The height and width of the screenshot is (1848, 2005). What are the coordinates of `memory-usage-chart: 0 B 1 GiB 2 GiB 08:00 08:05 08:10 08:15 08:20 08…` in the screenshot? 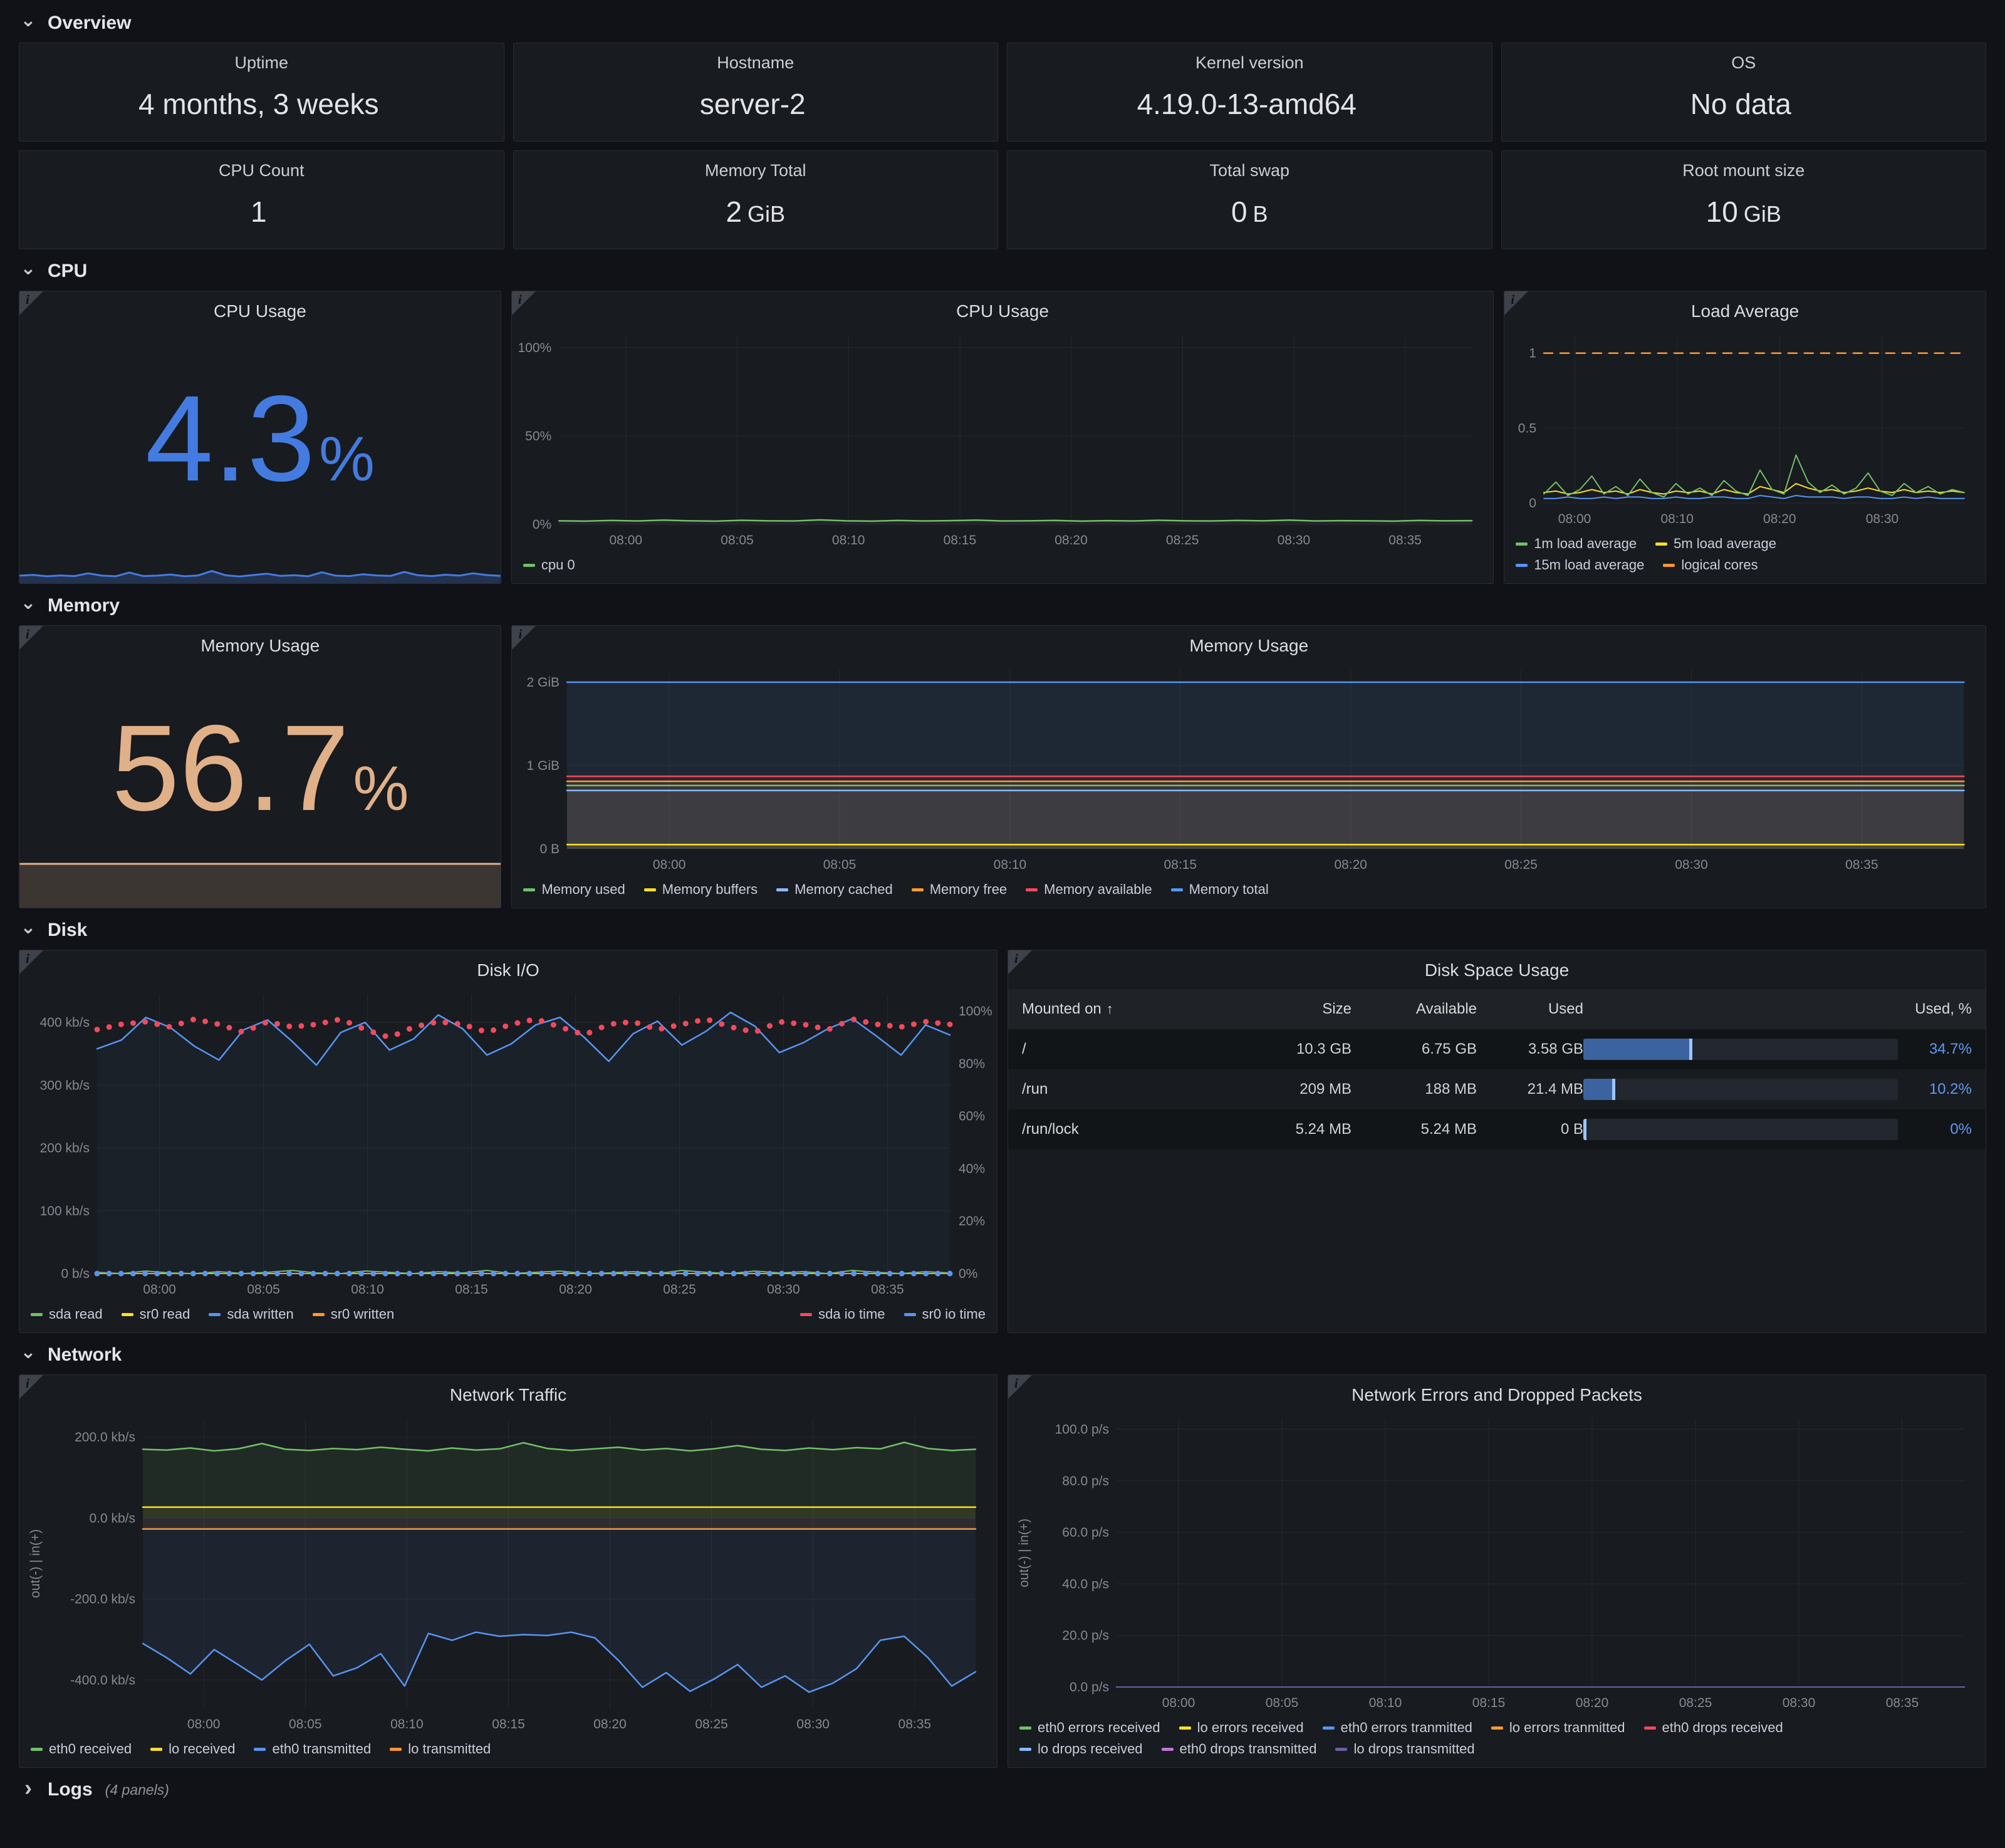 It's located at (1248, 768).